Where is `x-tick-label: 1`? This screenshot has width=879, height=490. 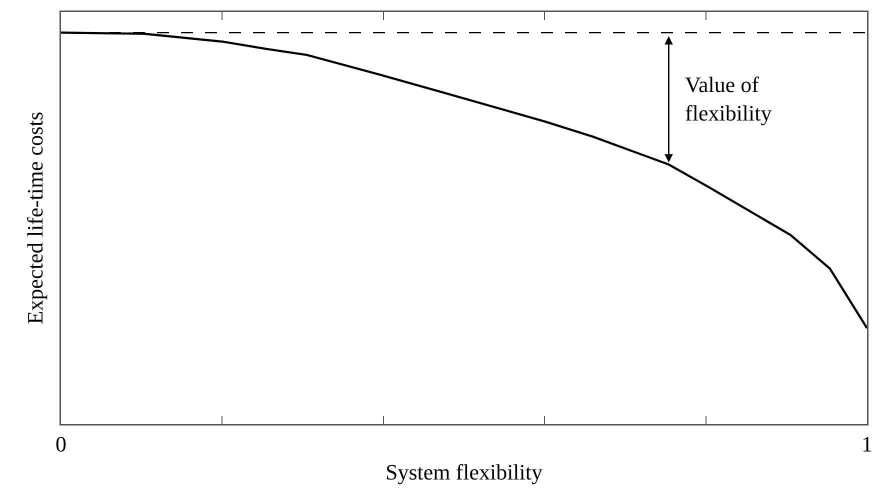
x-tick-label: 1 is located at coordinates (867, 444).